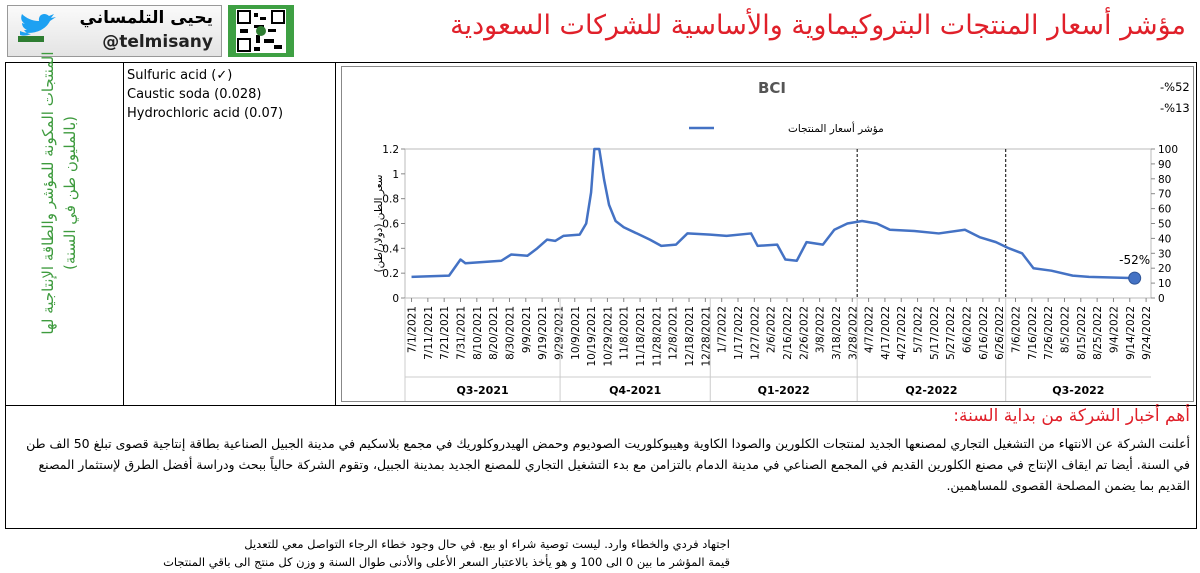 Image resolution: width=1200 pixels, height=573 pixels. I want to click on qr-pattern, so click(261, 31).